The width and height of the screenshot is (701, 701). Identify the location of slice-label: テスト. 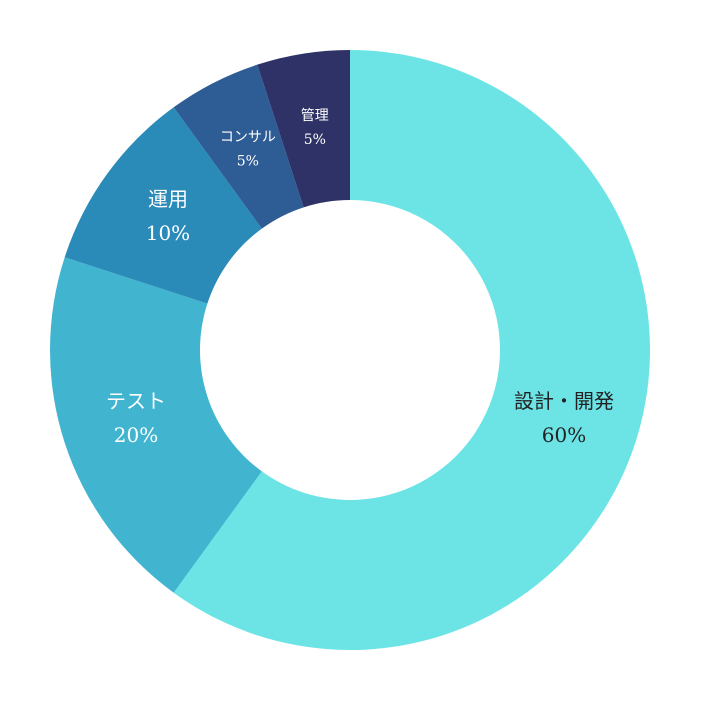
(136, 401).